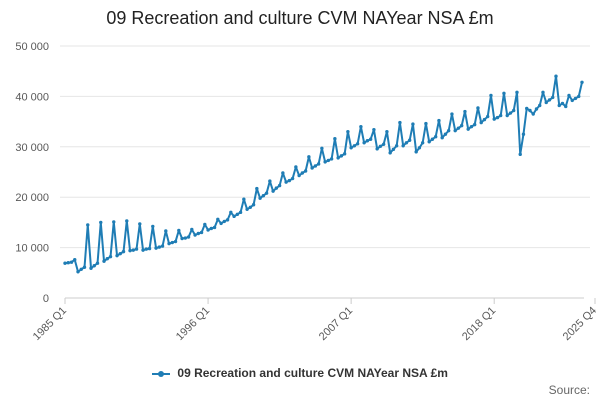 This screenshot has width=600, height=400. Describe the element at coordinates (50, 324) in the screenshot. I see `x-tick-label: 1985 Q1` at that location.